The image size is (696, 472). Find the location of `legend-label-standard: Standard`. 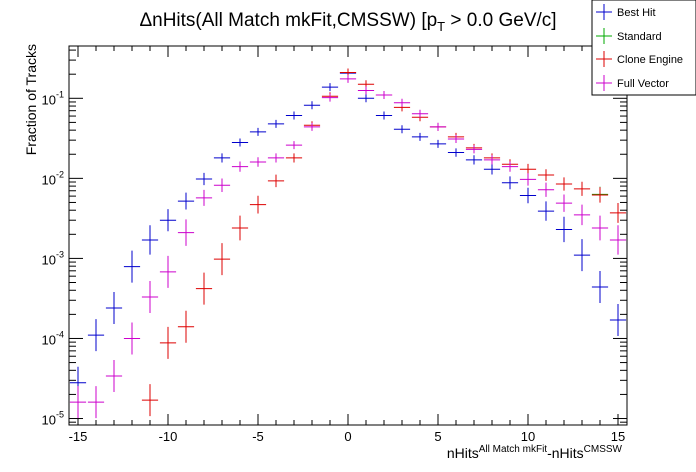

legend-label-standard: Standard is located at coordinates (639, 37).